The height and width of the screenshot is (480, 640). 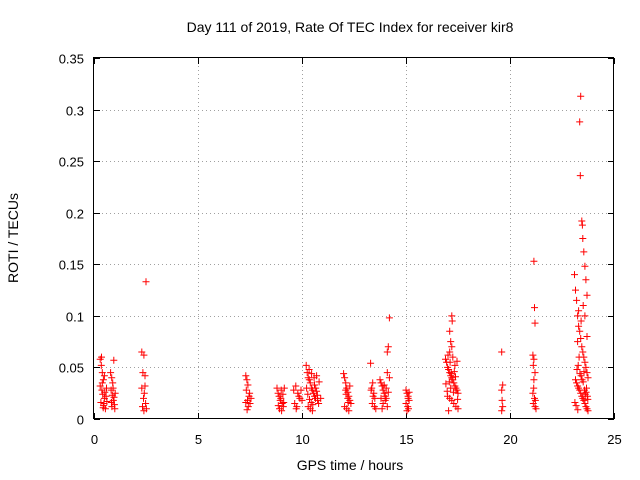 What do you see at coordinates (71, 162) in the screenshot?
I see `y-tick-label: 0.25` at bounding box center [71, 162].